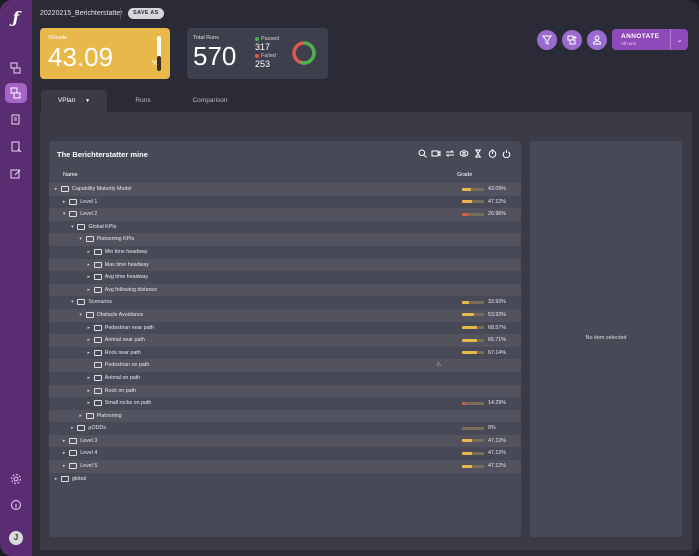 This screenshot has width=699, height=556. I want to click on passed-legend: Passed 317, so click(267, 44).